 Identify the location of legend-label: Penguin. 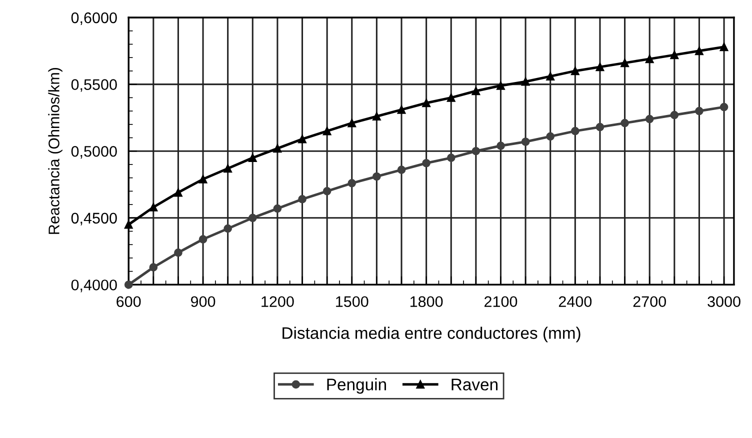
(356, 386).